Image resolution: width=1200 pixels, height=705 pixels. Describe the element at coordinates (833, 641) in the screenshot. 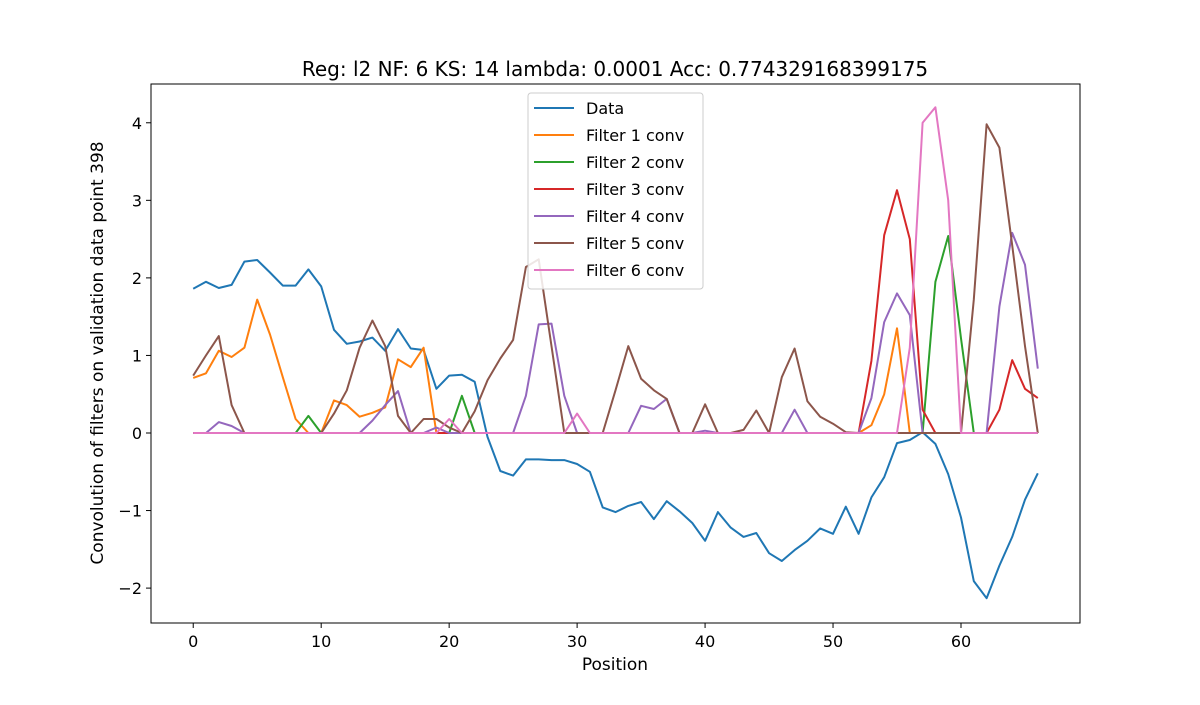

I see `x-tick-label: 50` at that location.